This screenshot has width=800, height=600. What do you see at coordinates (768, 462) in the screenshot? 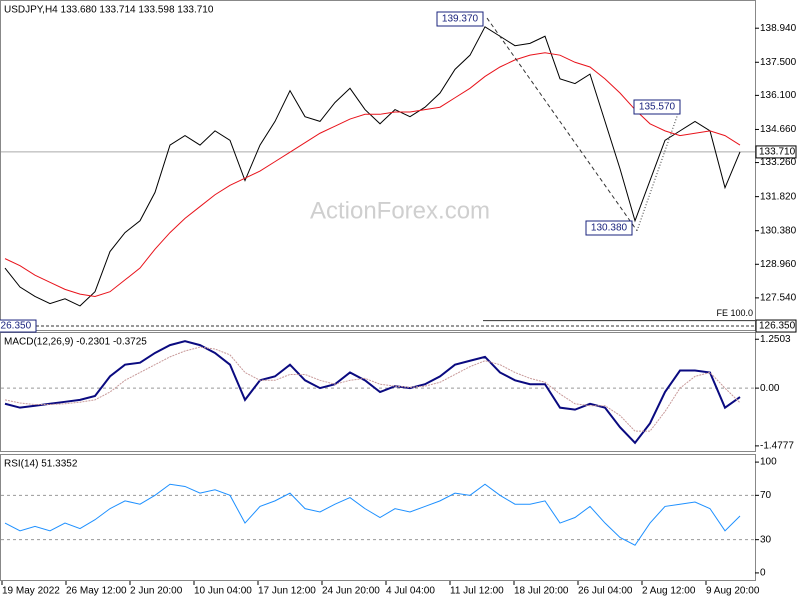
I see `y-tick-label: 100` at bounding box center [768, 462].